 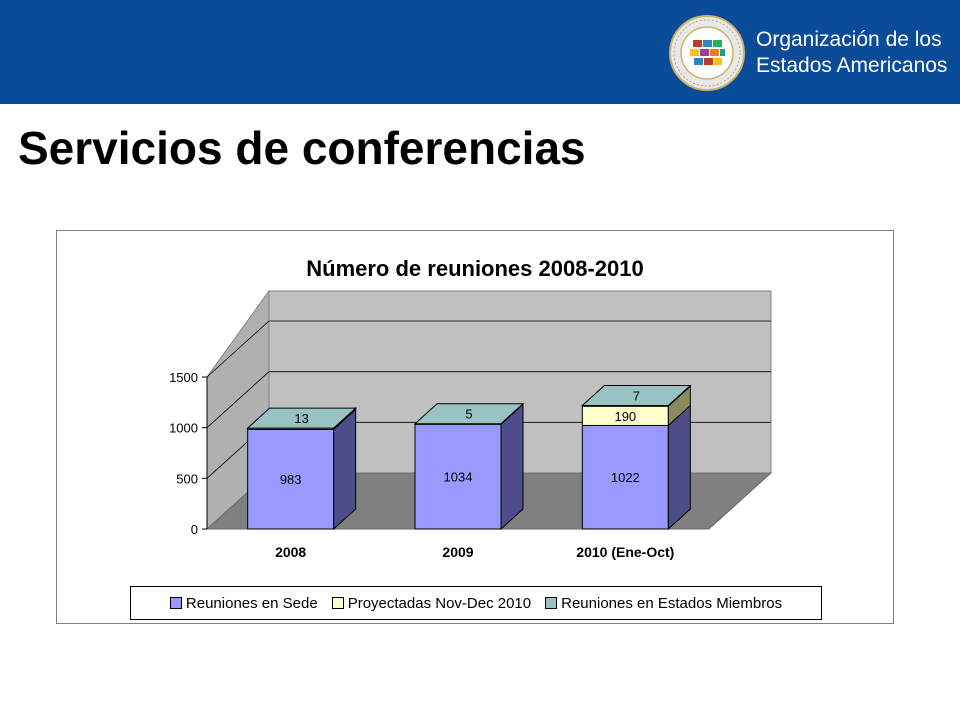 I want to click on org-name: Organización de los Estados Americanos, so click(x=851, y=53).